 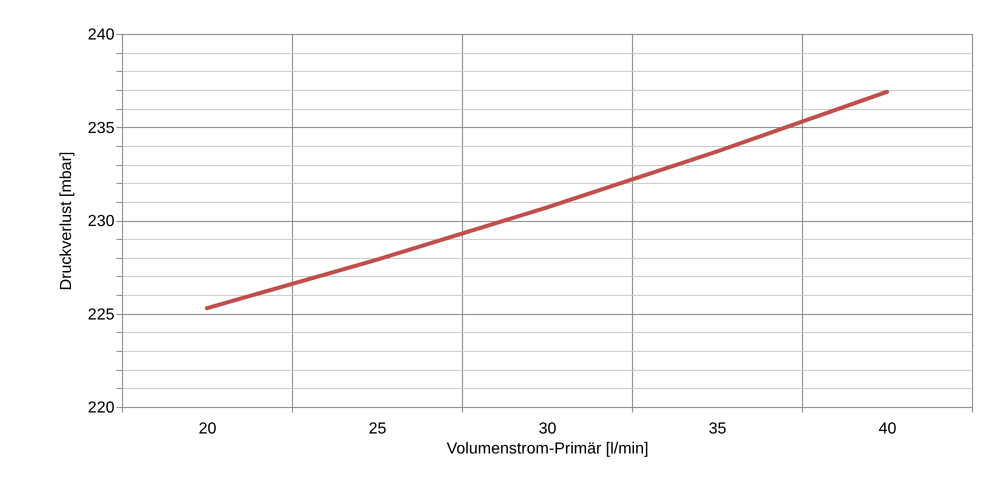 I want to click on x-tick-label: 35, so click(x=717, y=429).